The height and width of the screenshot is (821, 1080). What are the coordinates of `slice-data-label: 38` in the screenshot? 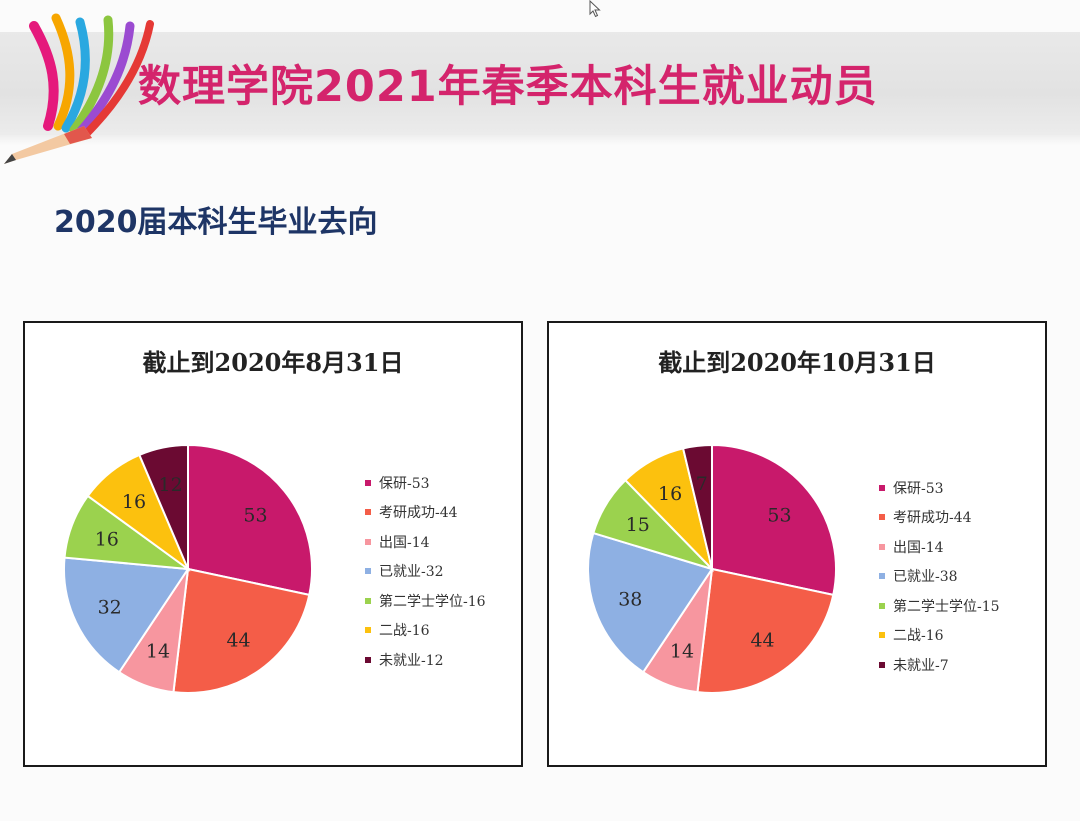 It's located at (630, 599).